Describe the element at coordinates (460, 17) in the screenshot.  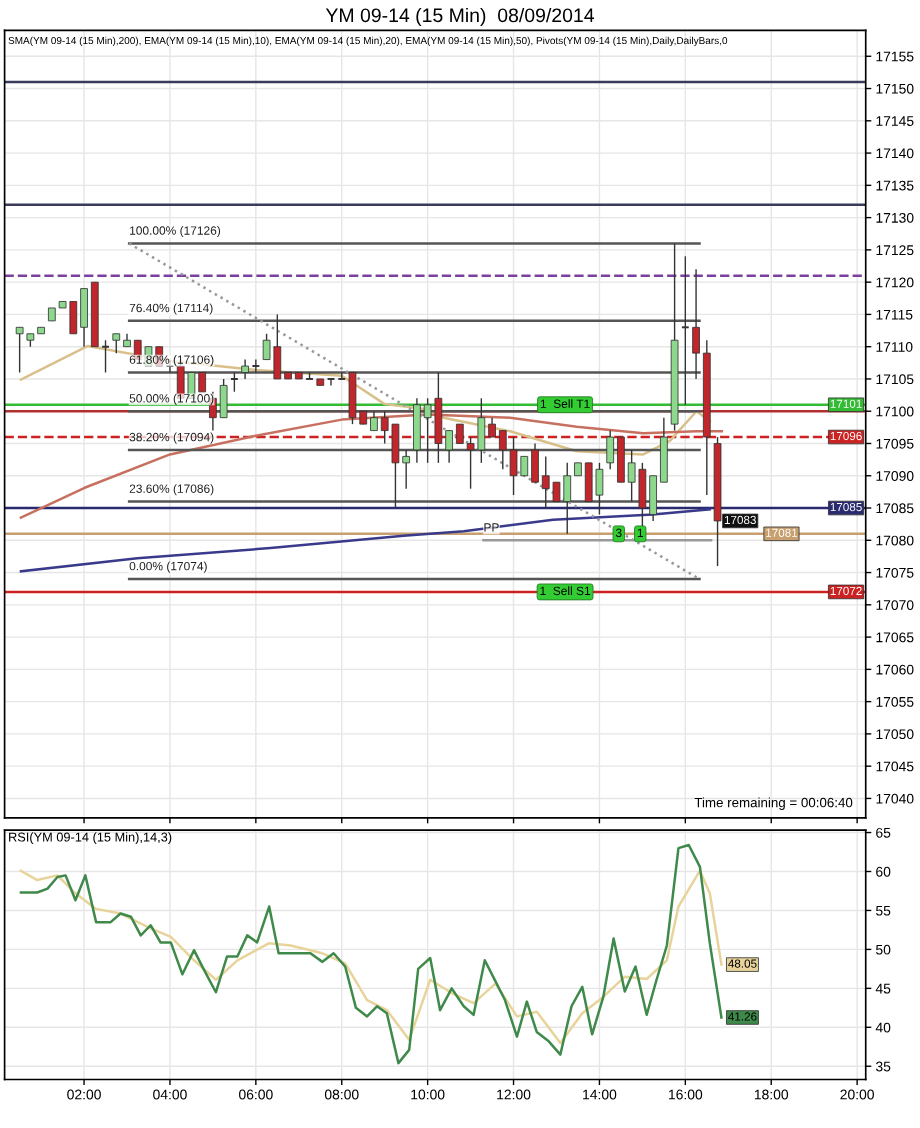
I see `chart-title: YM 09-14 (15 Min) 08/09/2014` at that location.